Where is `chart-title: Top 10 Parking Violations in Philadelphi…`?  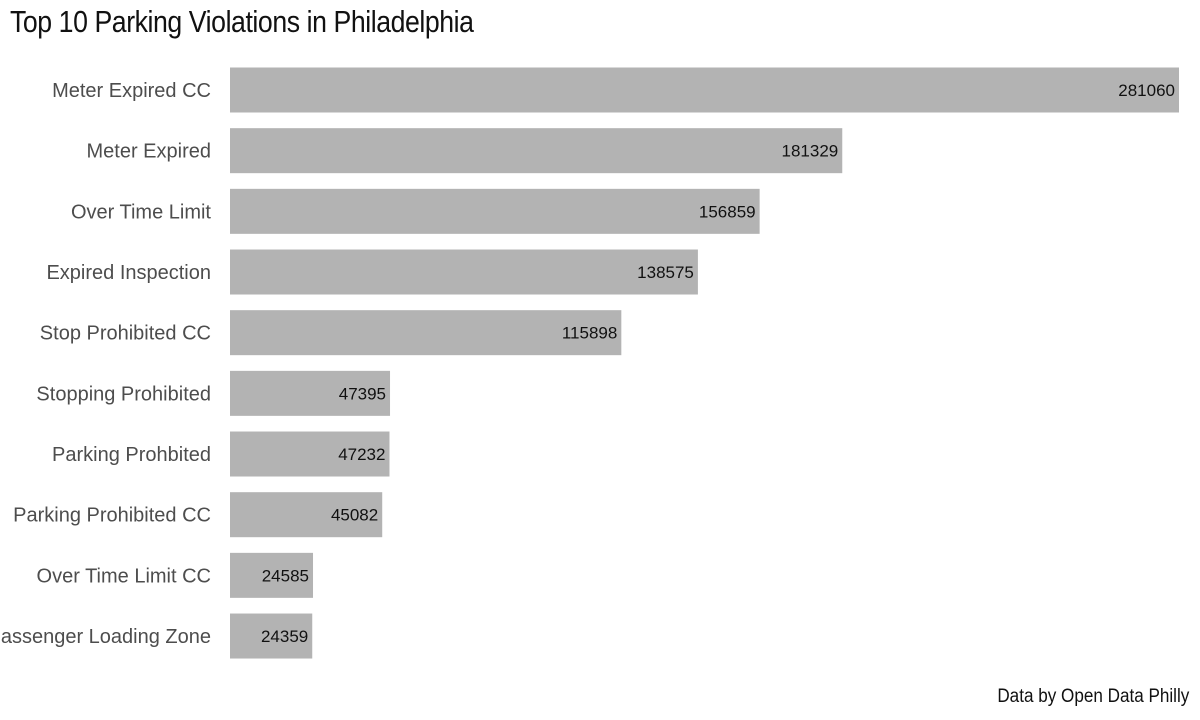
chart-title: Top 10 Parking Violations in Philadelphi… is located at coordinates (242, 21).